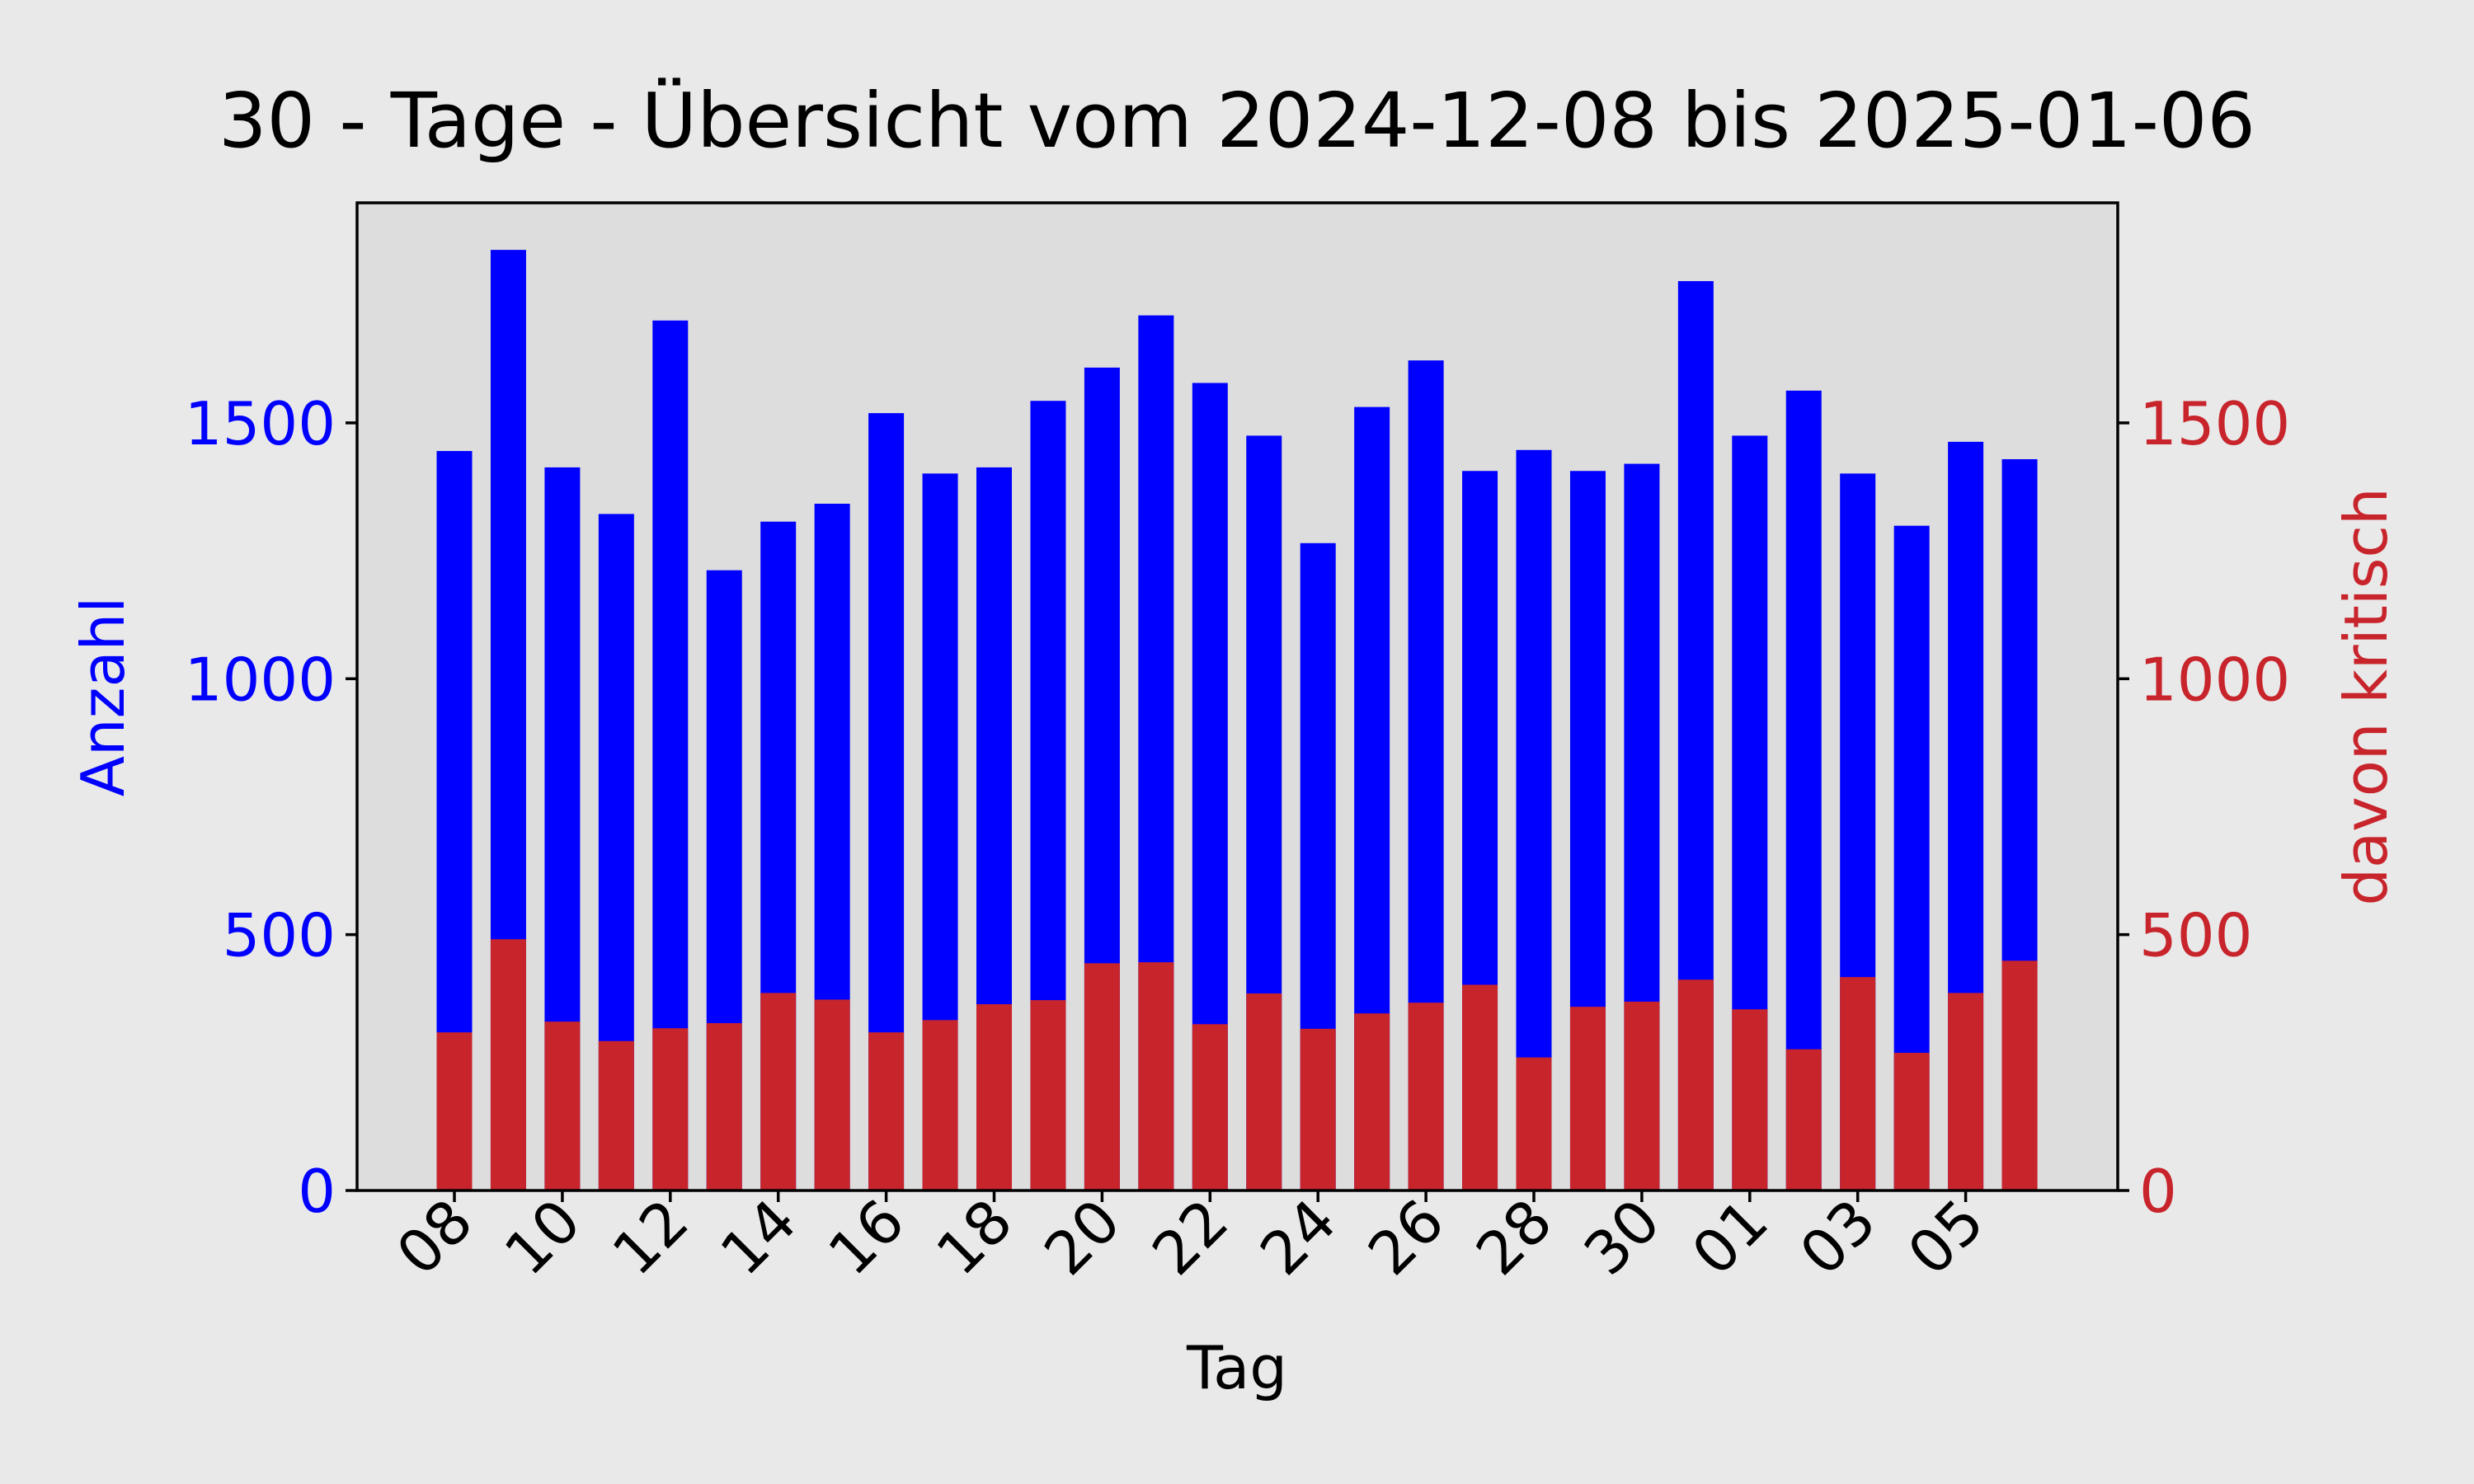 This screenshot has width=2474, height=1484. I want to click on x-axis-label: Tag, so click(1236, 1367).